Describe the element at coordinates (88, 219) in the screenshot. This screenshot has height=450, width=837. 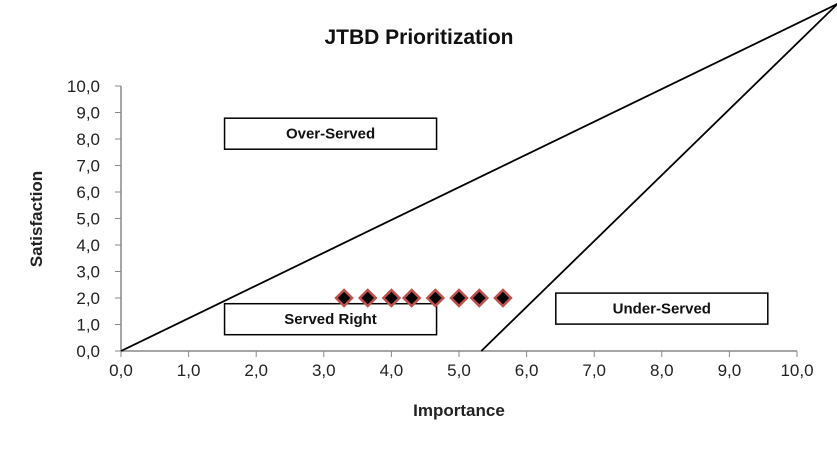
I see `y-tick-label: 5,0` at that location.